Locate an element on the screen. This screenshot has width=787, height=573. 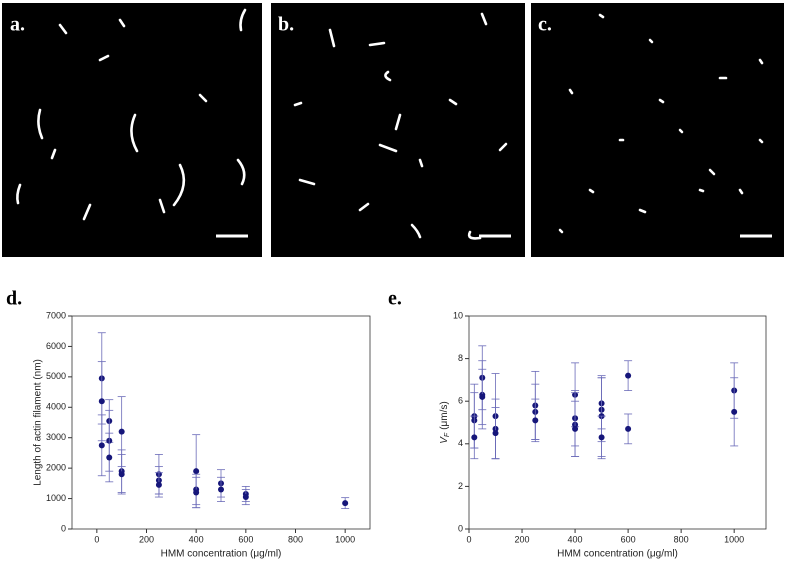
y-tick-label: 4 is located at coordinates (460, 443).